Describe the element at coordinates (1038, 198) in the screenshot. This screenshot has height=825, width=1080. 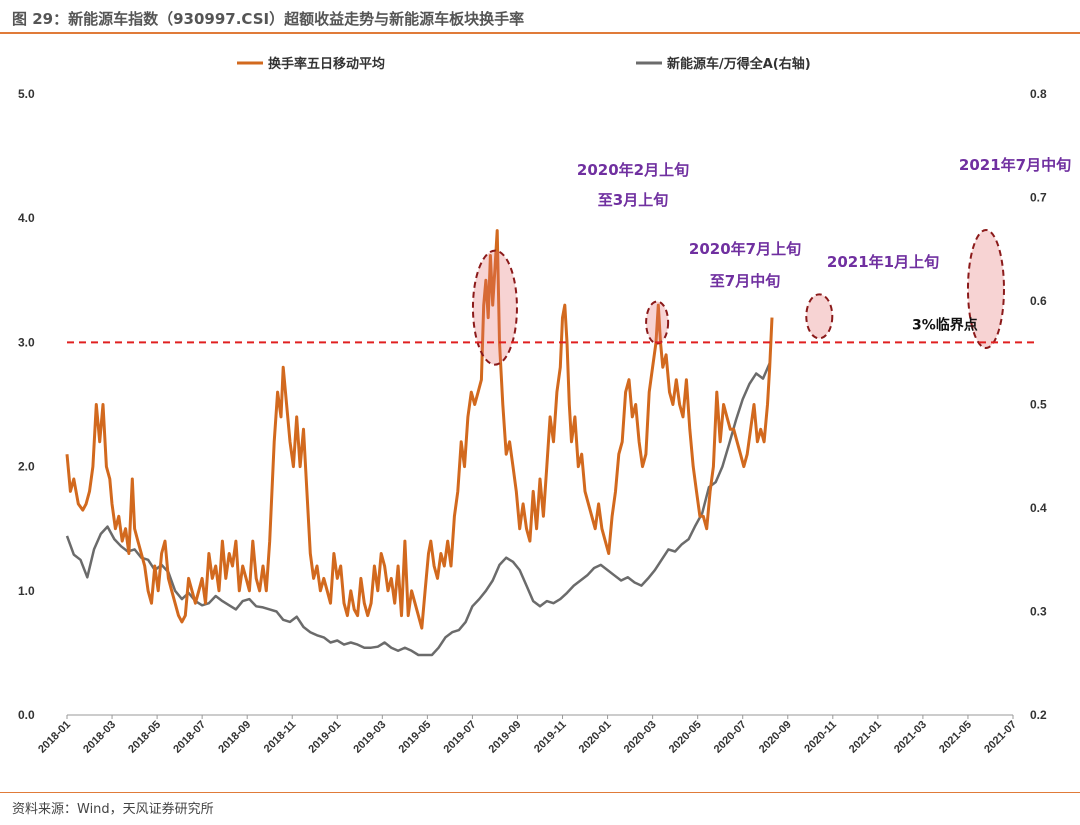
I see `y-right-tick: 0.7` at that location.